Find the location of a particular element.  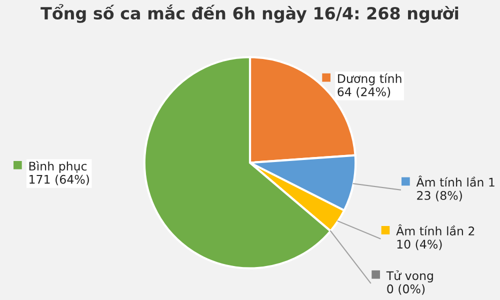

data-label: 10 (4%) is located at coordinates (419, 245).